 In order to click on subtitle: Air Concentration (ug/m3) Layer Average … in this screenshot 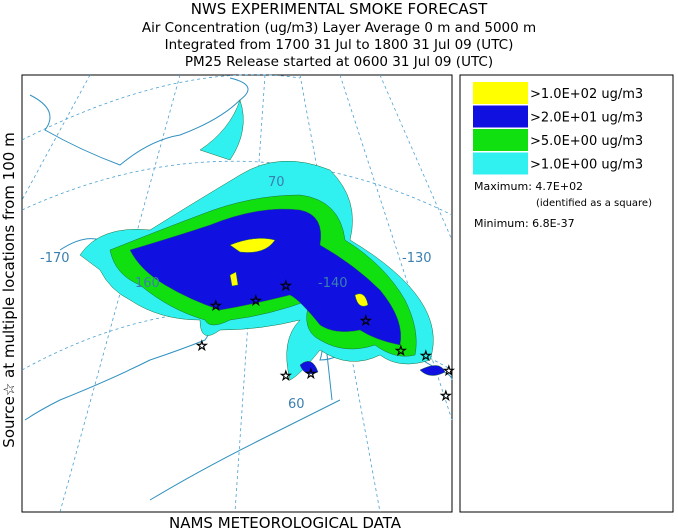, I will do `click(339, 28)`.